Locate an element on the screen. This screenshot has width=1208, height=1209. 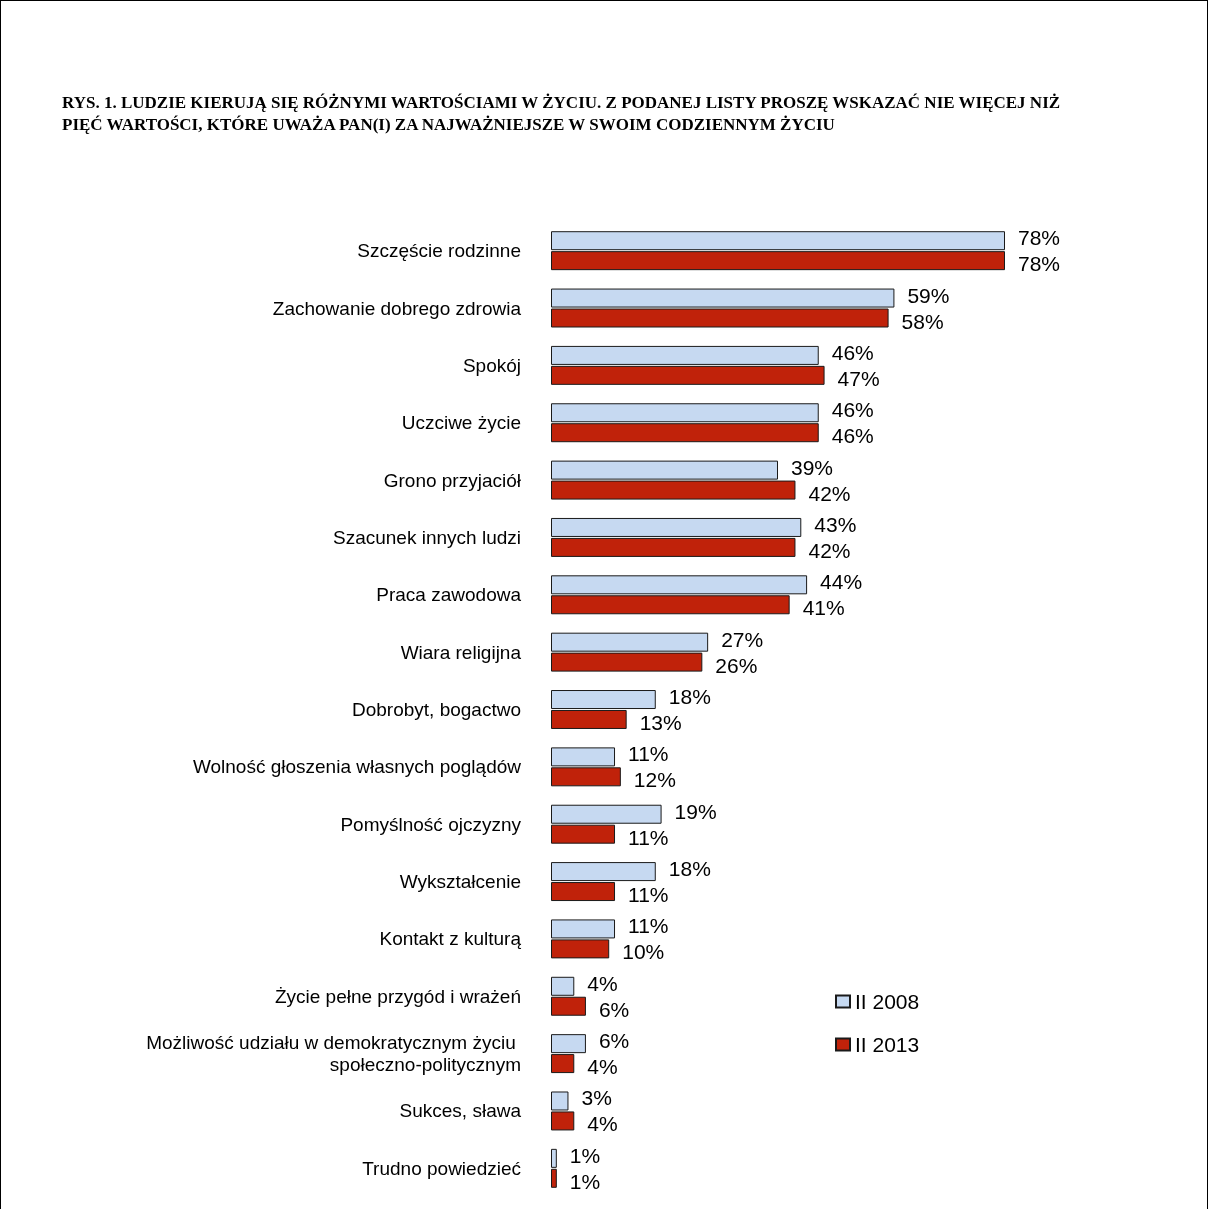
y-tick-label: Trudno powiedzieć is located at coordinates (441, 1168).